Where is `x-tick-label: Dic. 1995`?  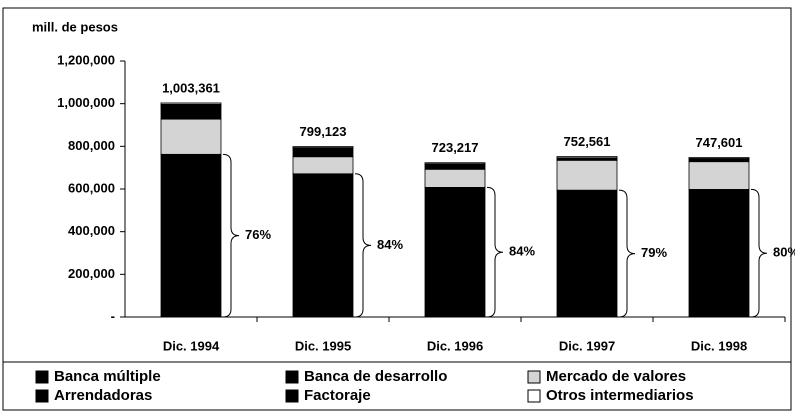
x-tick-label: Dic. 1995 is located at coordinates (323, 345).